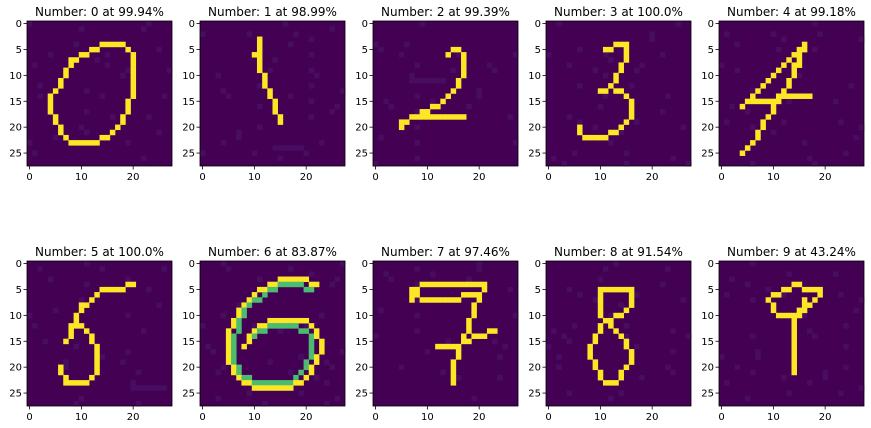  Describe the element at coordinates (15, 394) in the screenshot. I see `y-tick-label: 25` at that location.